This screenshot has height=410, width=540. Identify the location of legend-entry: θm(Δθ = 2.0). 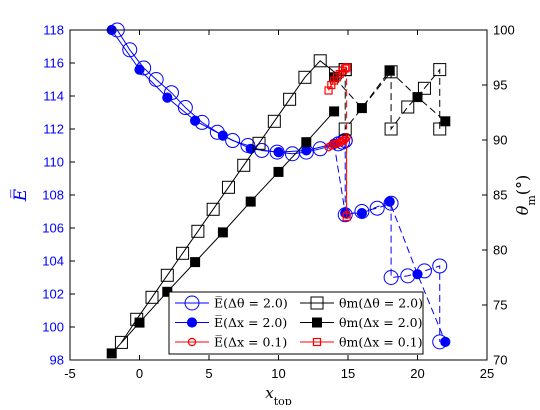
(361, 303).